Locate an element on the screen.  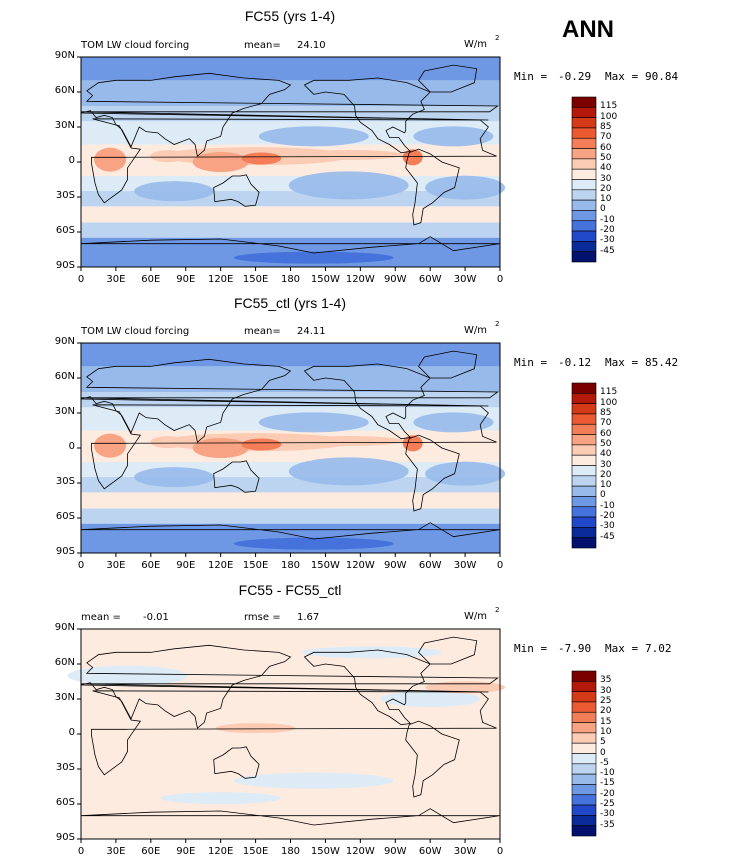
colorbar is located at coordinates (584, 179).